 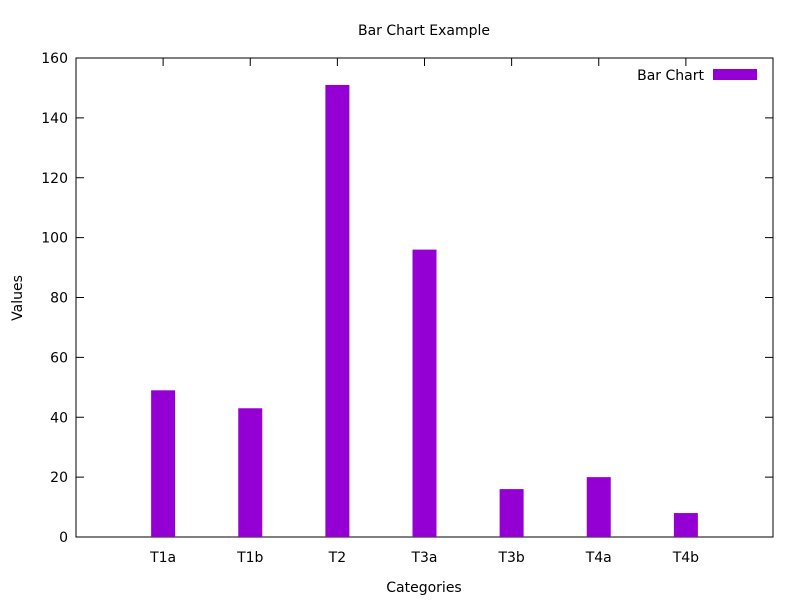 I want to click on legend: Bar Chart, so click(x=697, y=76).